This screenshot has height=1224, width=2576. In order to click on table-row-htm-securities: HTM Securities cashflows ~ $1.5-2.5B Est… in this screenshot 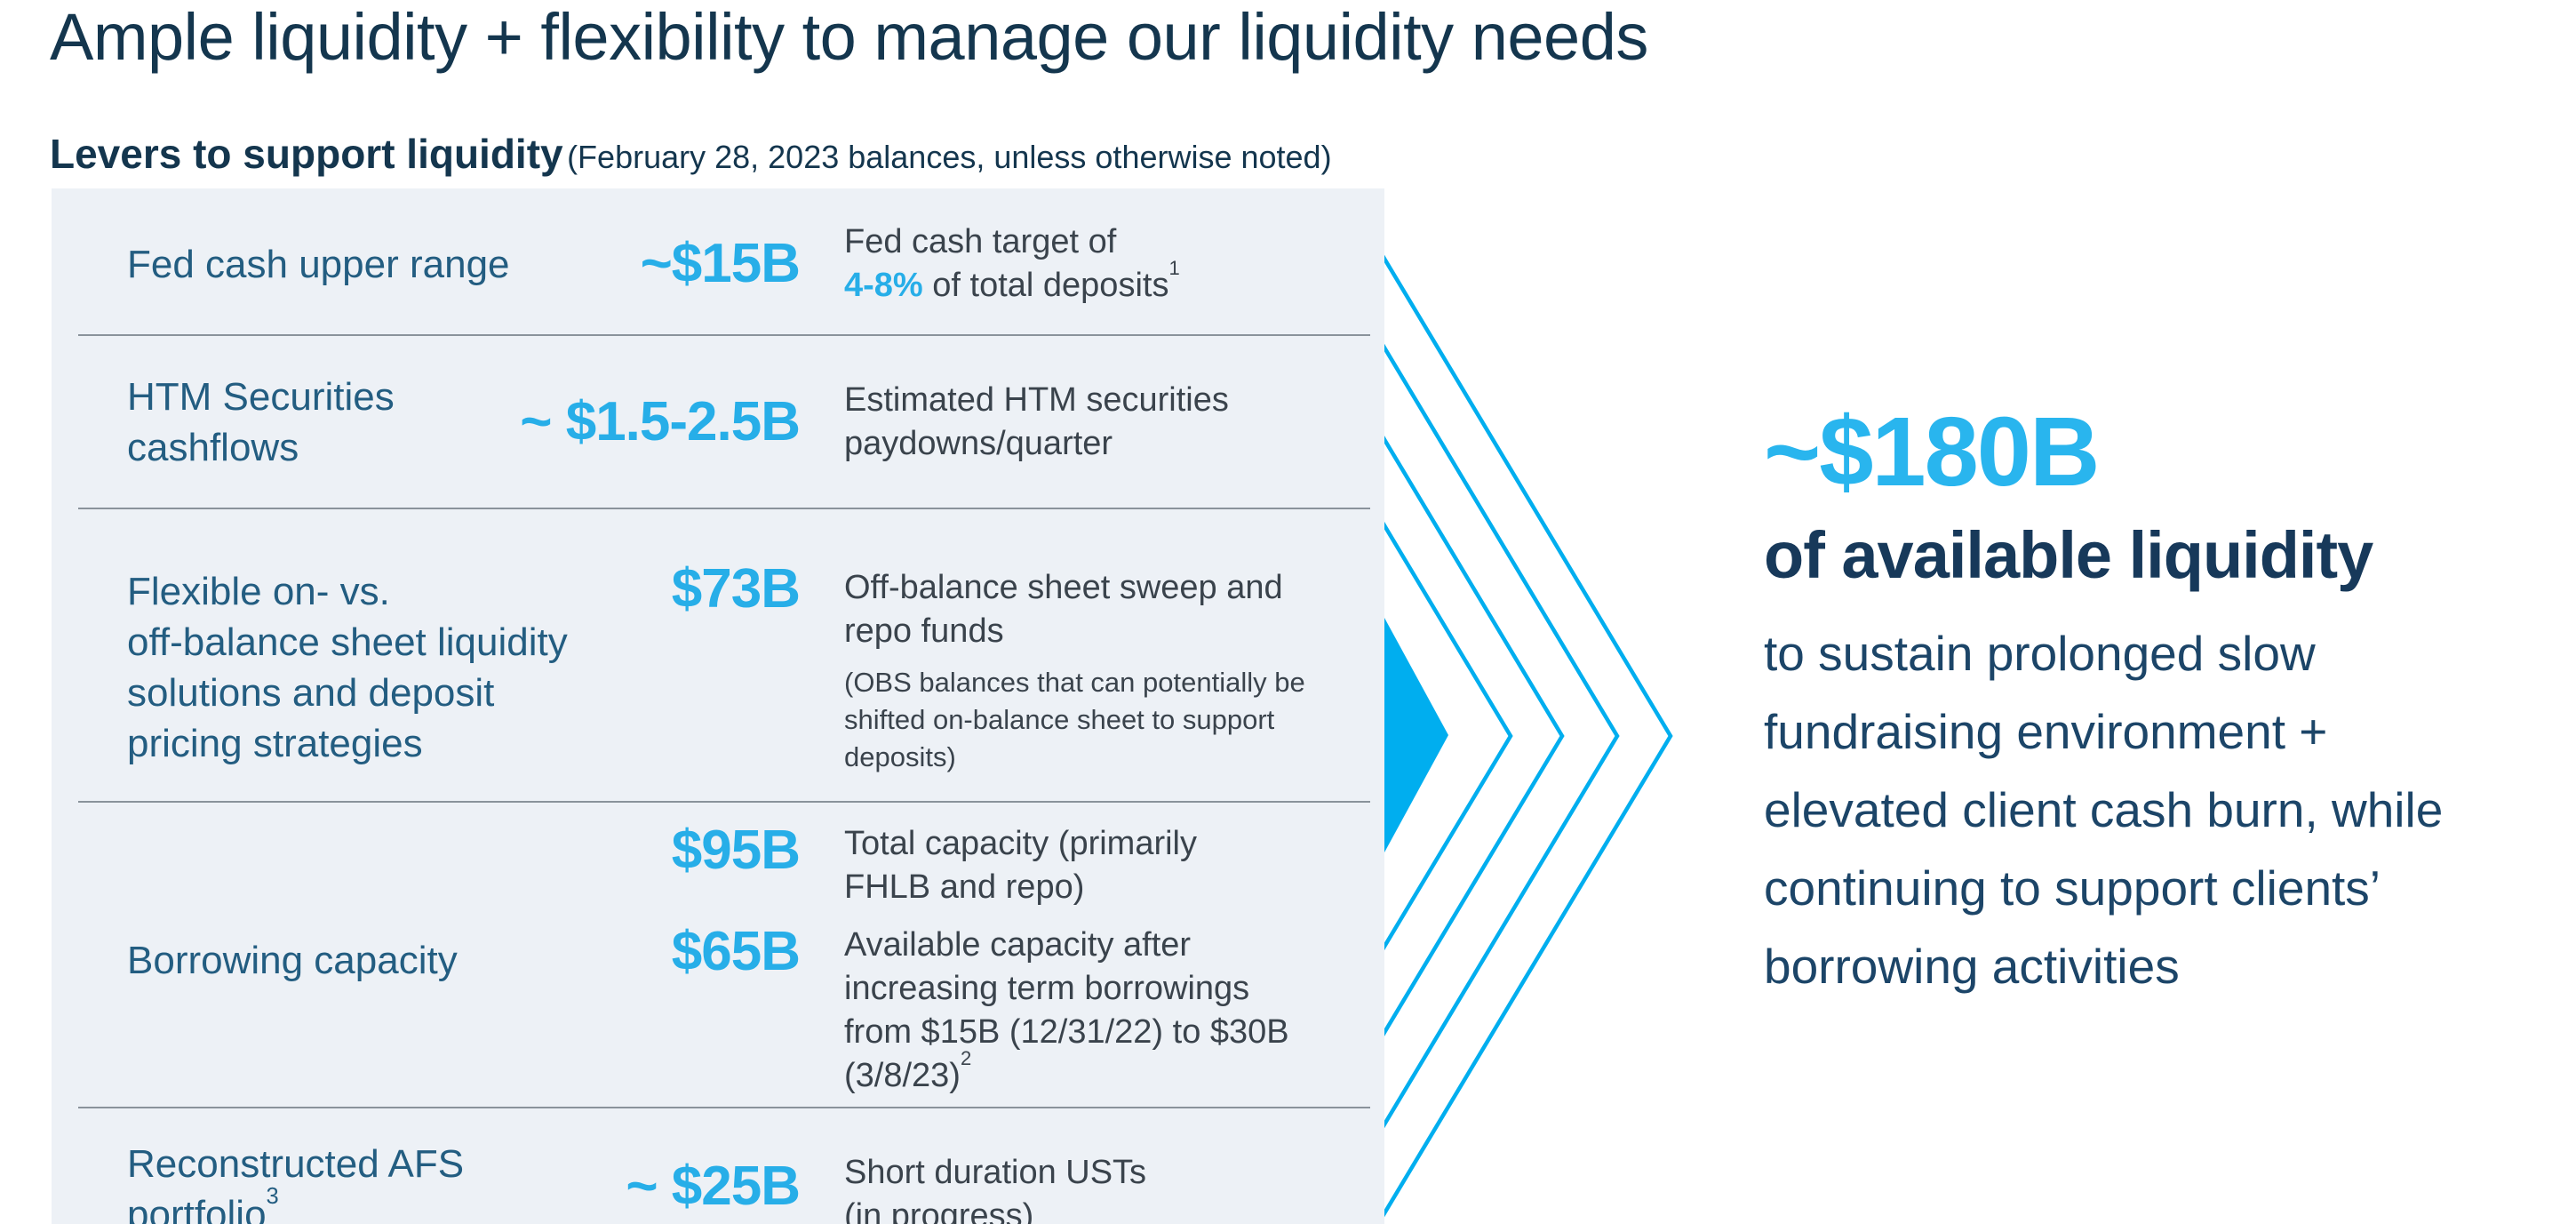, I will do `click(724, 421)`.